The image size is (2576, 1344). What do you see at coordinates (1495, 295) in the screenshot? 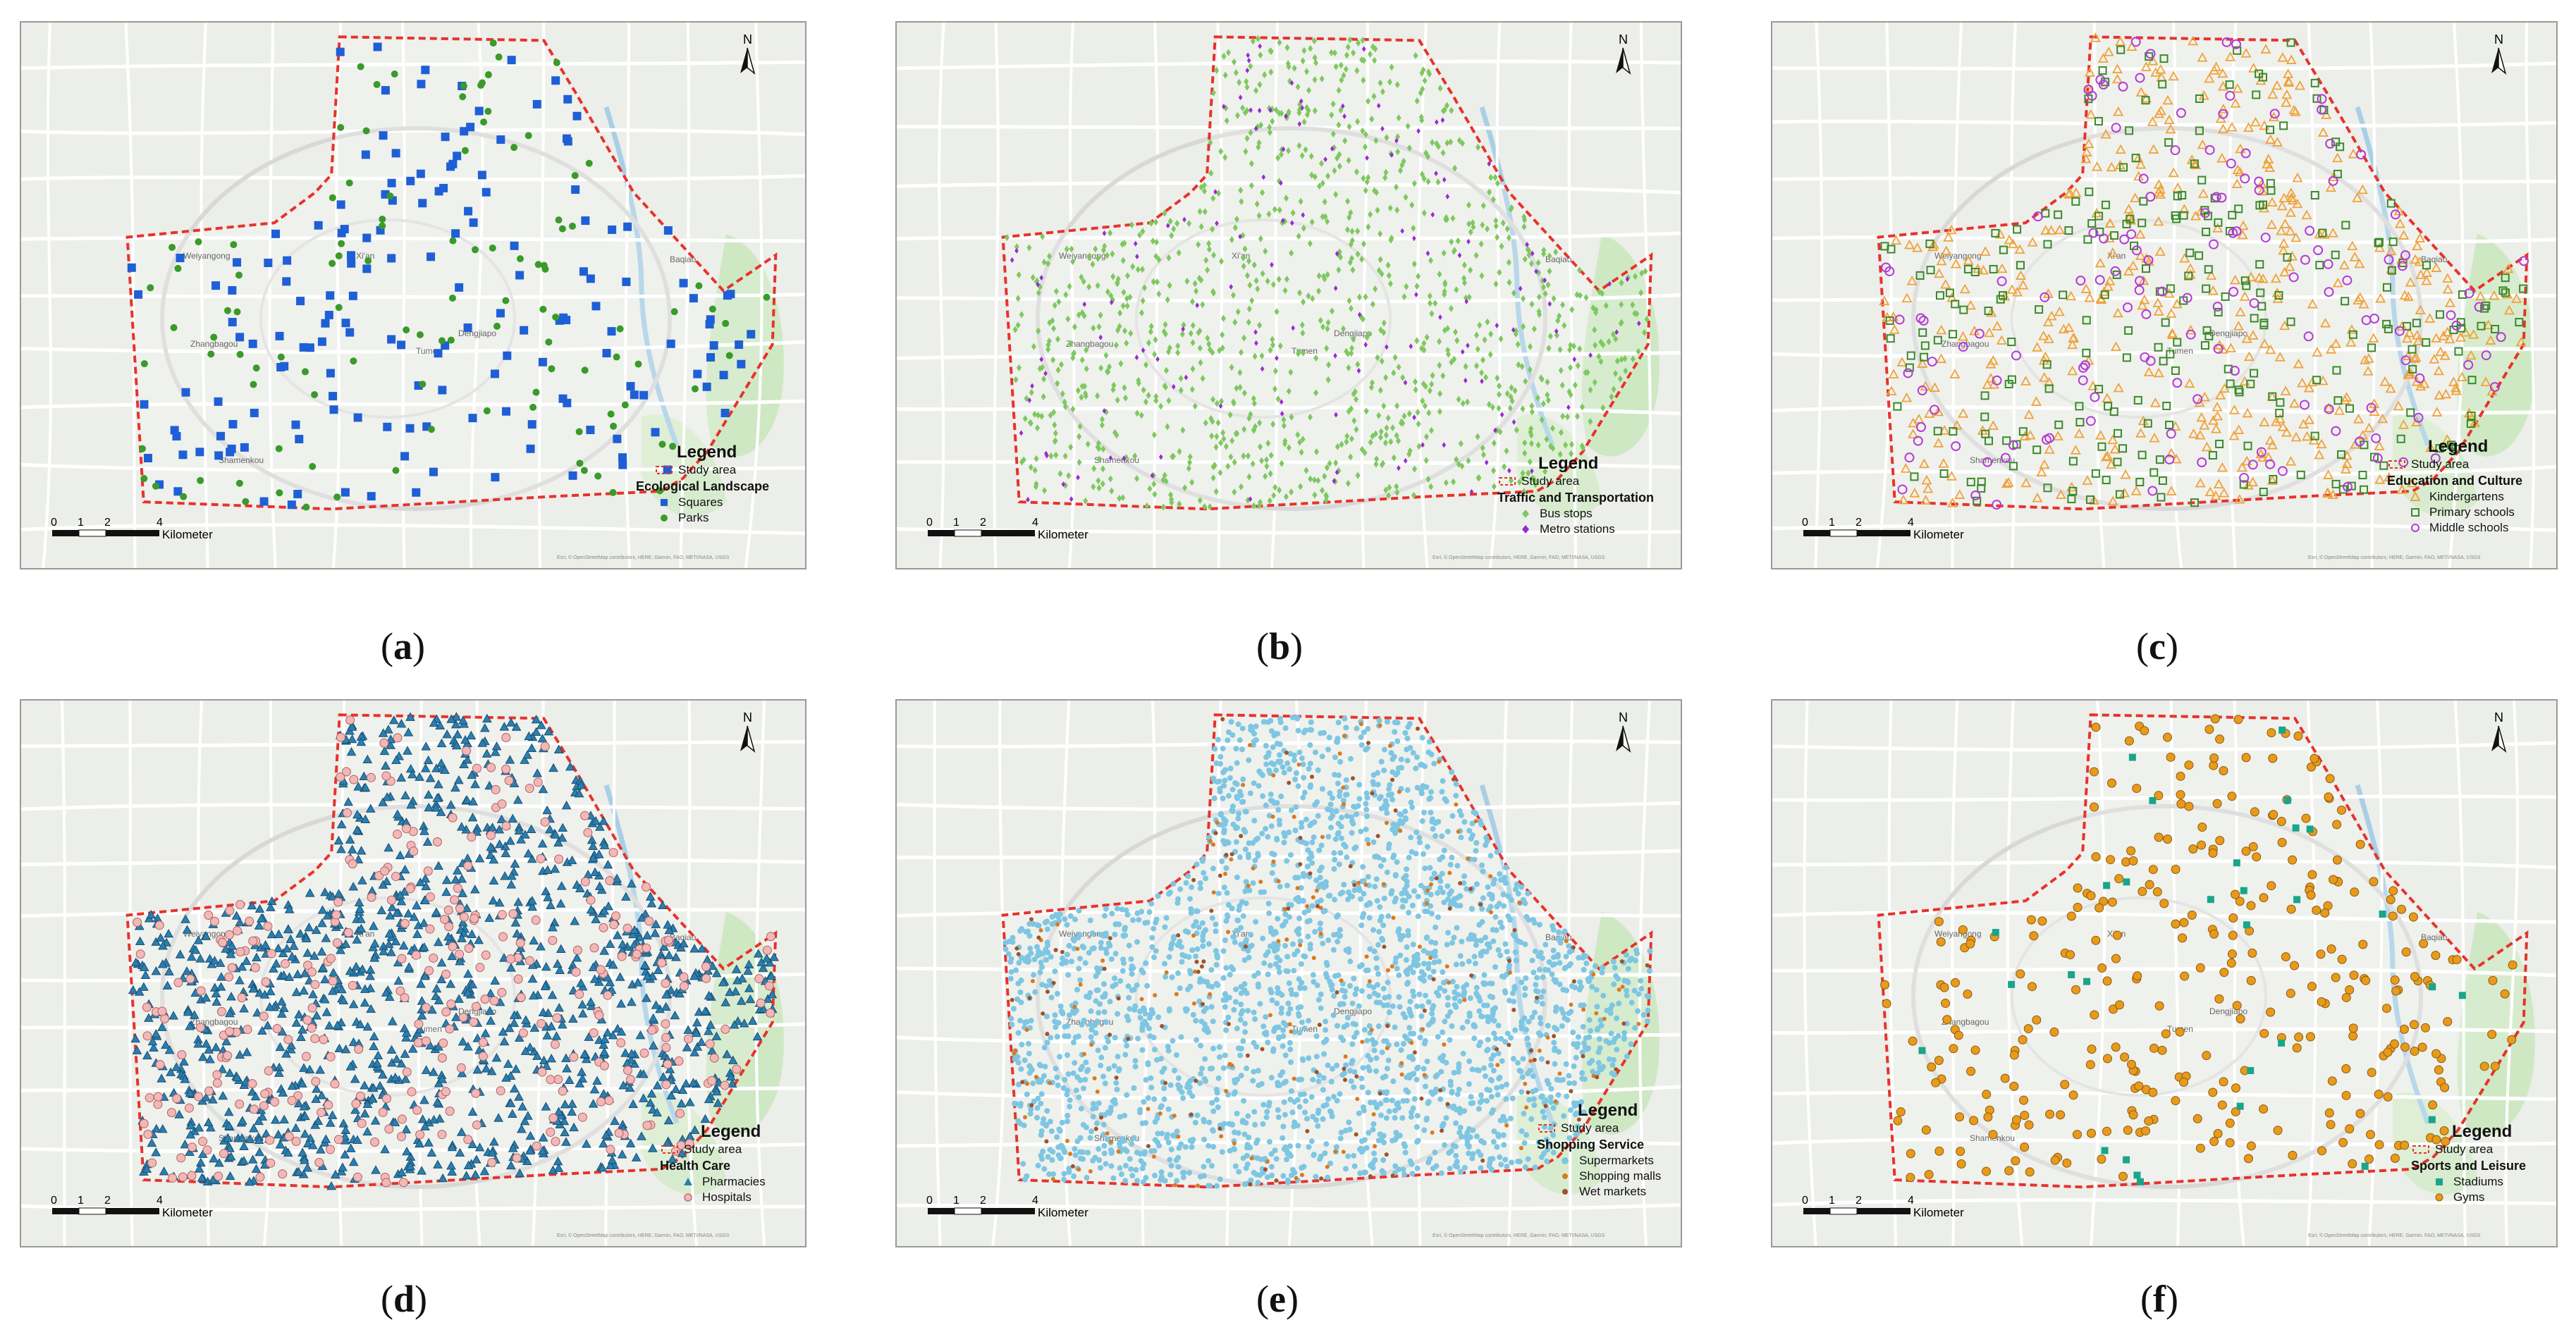
I see `road` at bounding box center [1495, 295].